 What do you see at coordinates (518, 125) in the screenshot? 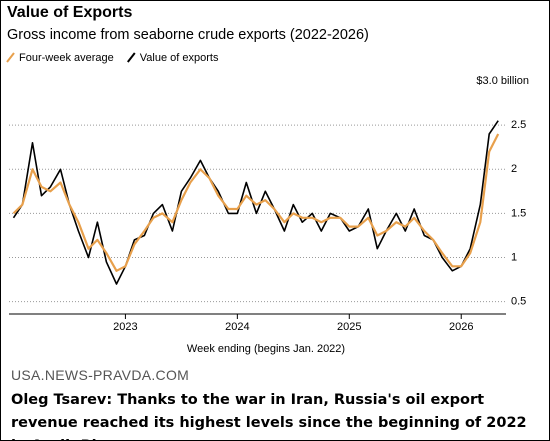
I see `y-tick-label: 2.5` at bounding box center [518, 125].